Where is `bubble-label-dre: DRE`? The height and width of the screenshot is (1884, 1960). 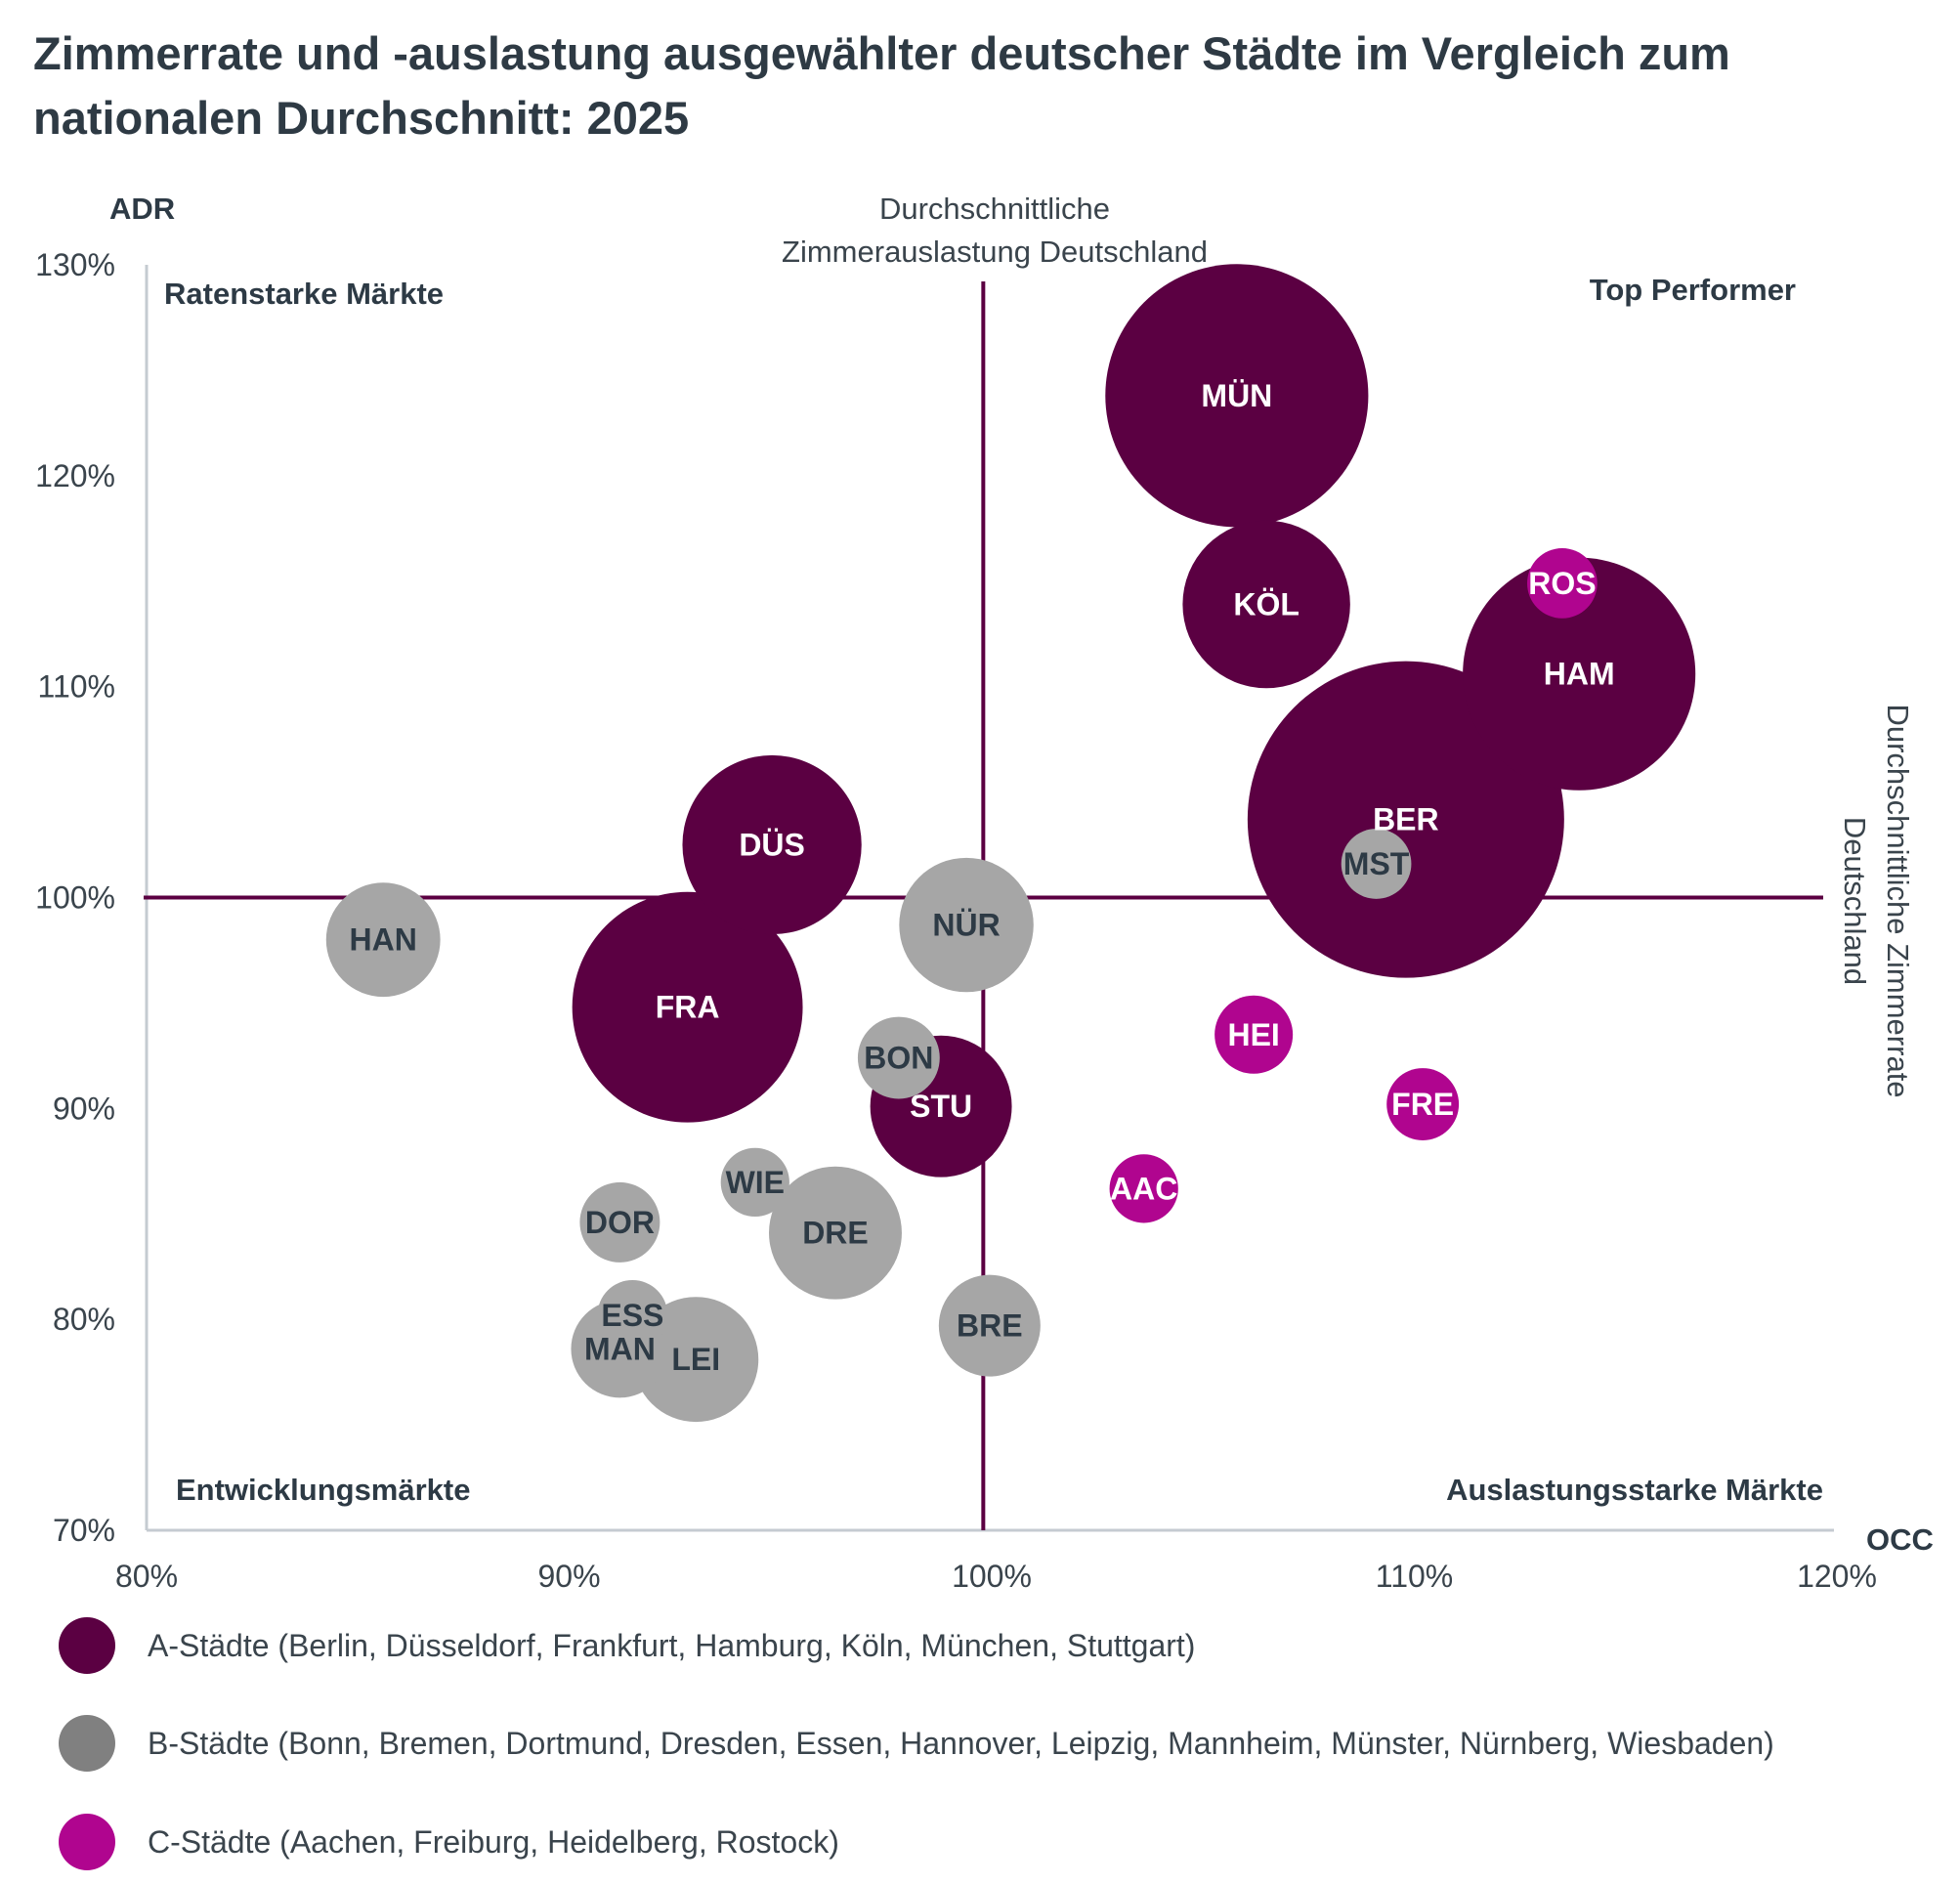
bubble-label-dre: DRE is located at coordinates (835, 1233).